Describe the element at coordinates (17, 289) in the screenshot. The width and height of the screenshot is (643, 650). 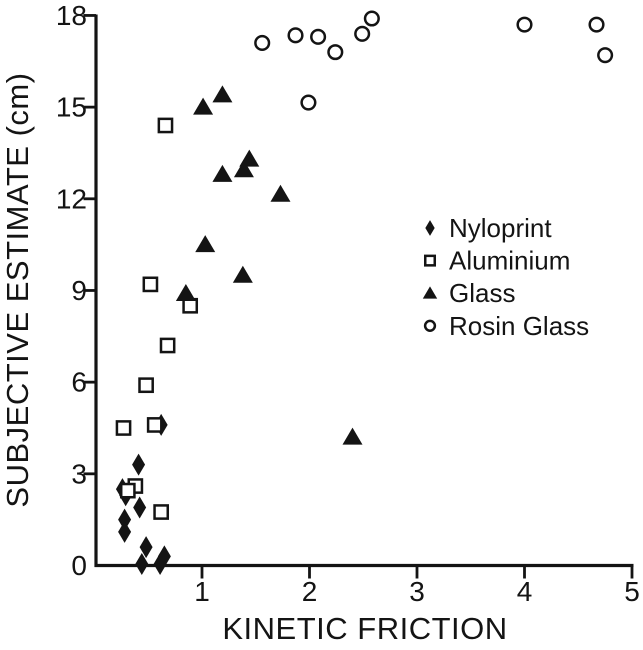
I see `y-axis-title: SUBJECTIVE ESTIMATE (cm)` at that location.